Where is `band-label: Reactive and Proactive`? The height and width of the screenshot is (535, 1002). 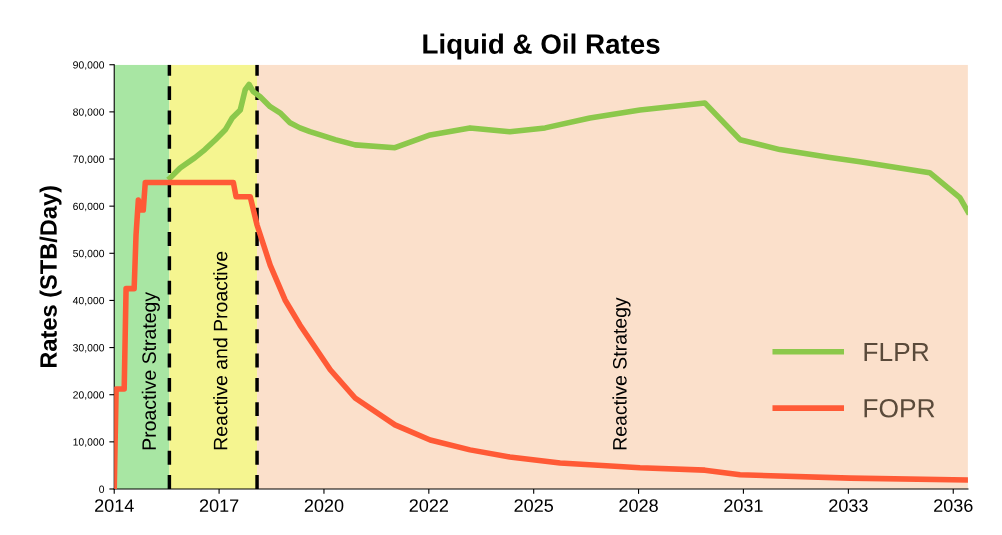 band-label: Reactive and Proactive is located at coordinates (220, 350).